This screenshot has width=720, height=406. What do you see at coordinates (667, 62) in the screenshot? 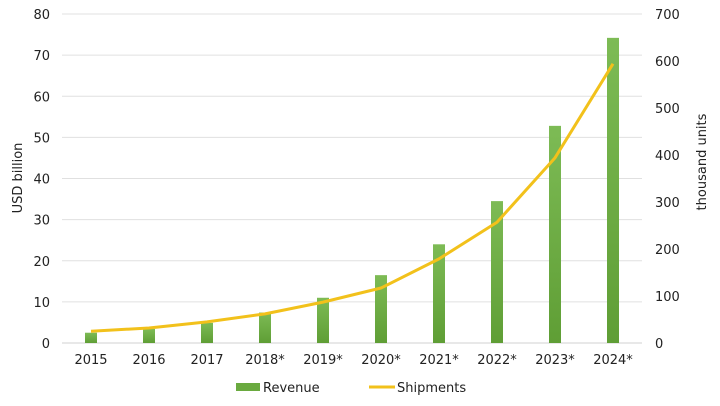
I see `y2-tick-label: 600` at bounding box center [667, 62].